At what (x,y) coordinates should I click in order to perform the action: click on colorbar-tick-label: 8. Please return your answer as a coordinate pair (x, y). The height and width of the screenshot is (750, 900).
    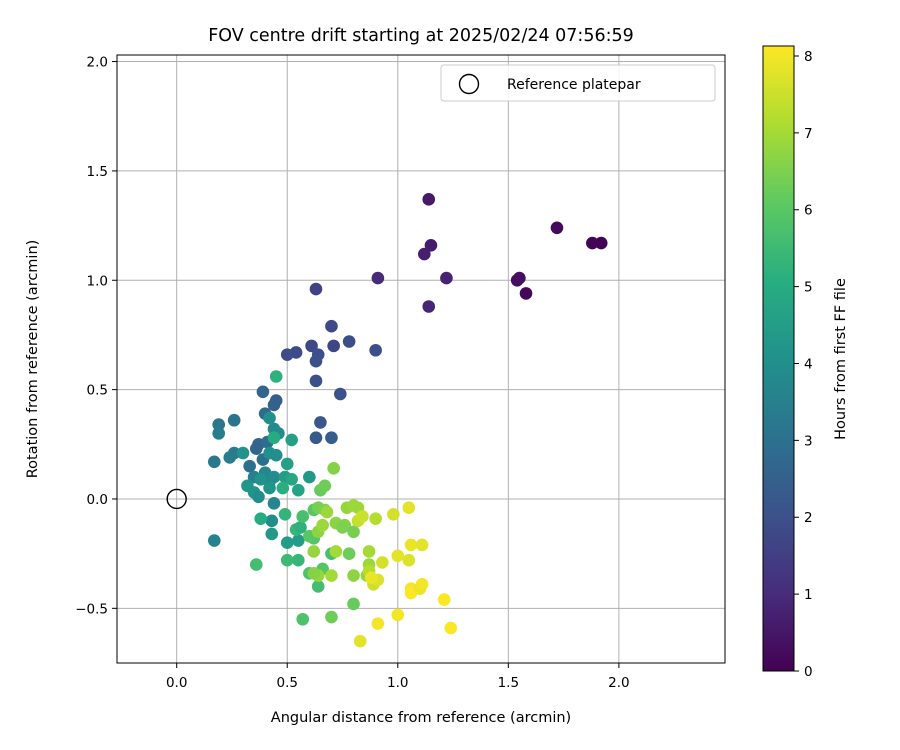
    Looking at the image, I should click on (808, 57).